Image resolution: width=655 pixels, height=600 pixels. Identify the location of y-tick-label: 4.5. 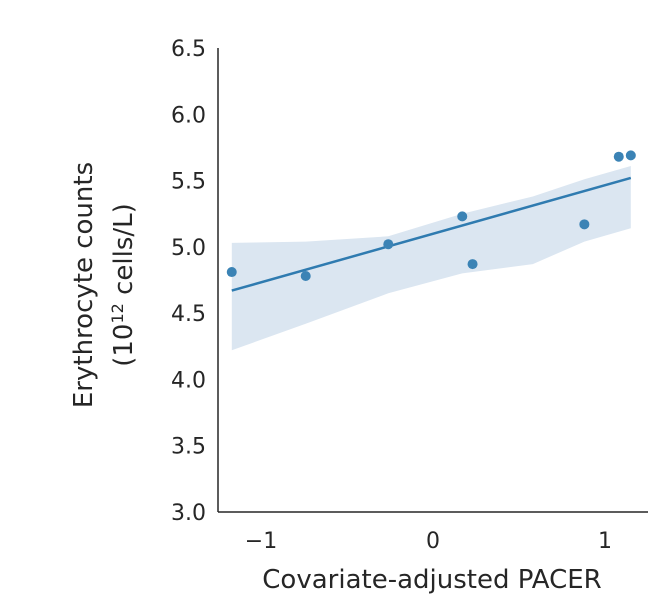
(188, 314).